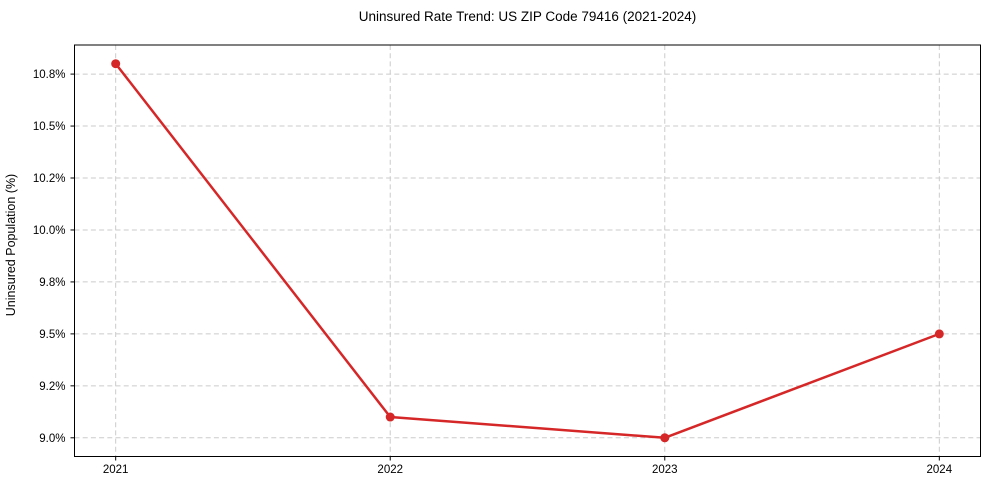 This screenshot has height=490, width=989. Describe the element at coordinates (52, 335) in the screenshot. I see `y-tick-label: 9.5%` at that location.